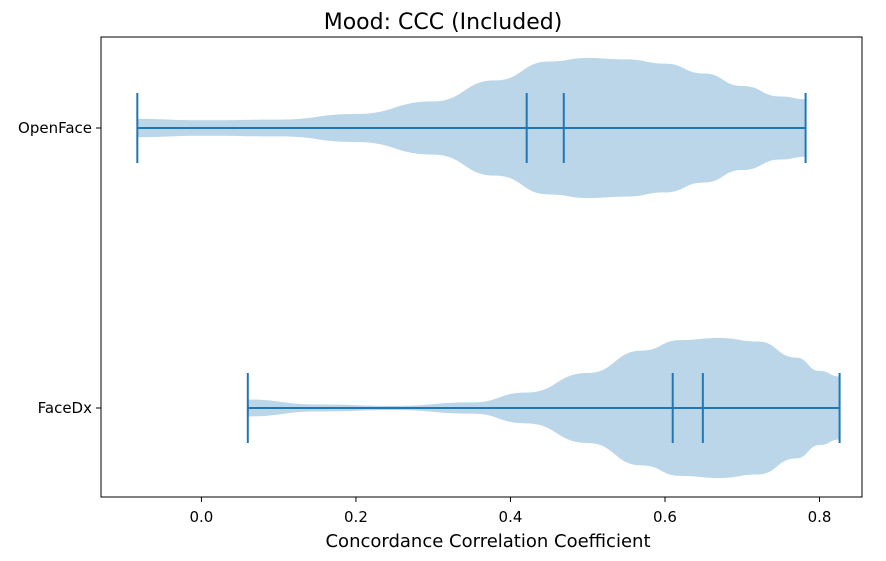 The height and width of the screenshot is (561, 886). I want to click on x-tick-label: 0.6, so click(665, 517).